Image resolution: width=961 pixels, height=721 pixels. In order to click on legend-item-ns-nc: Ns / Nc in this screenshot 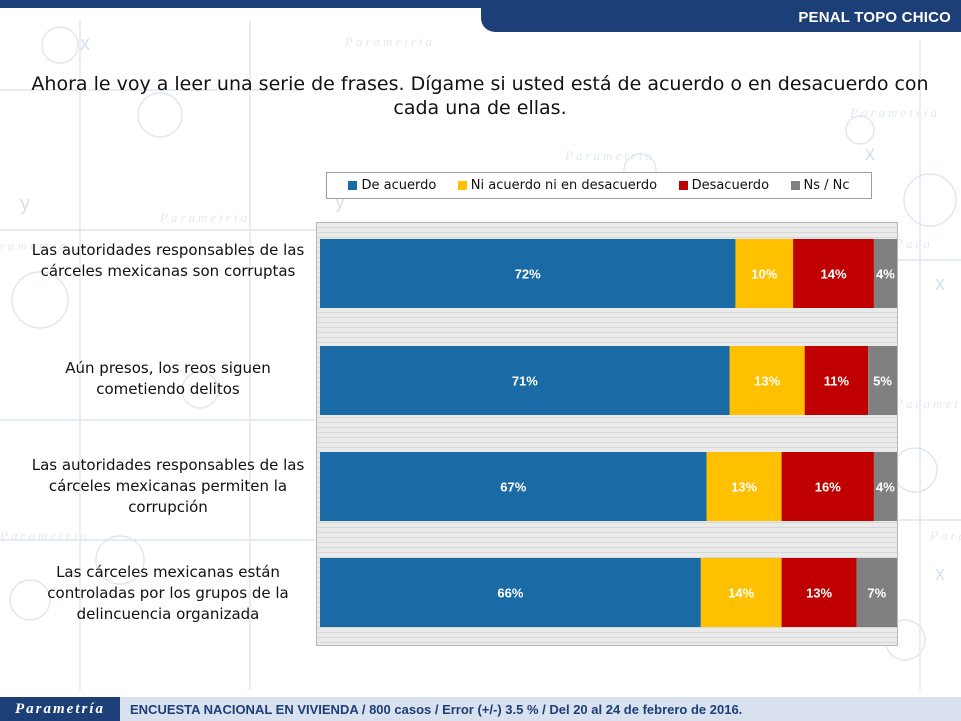, I will do `click(820, 185)`.